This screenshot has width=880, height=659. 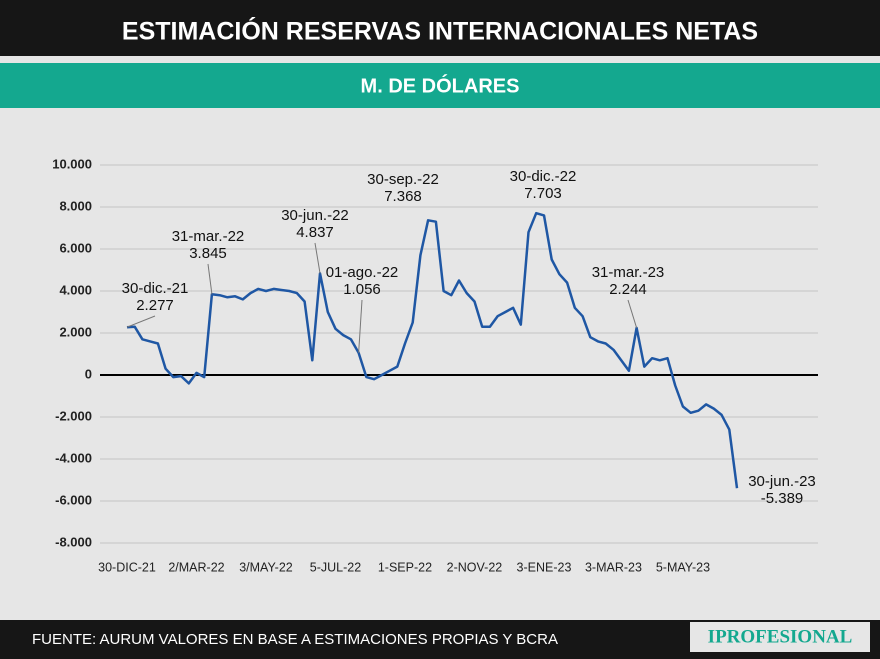 I want to click on subtitle-bar, so click(x=440, y=85).